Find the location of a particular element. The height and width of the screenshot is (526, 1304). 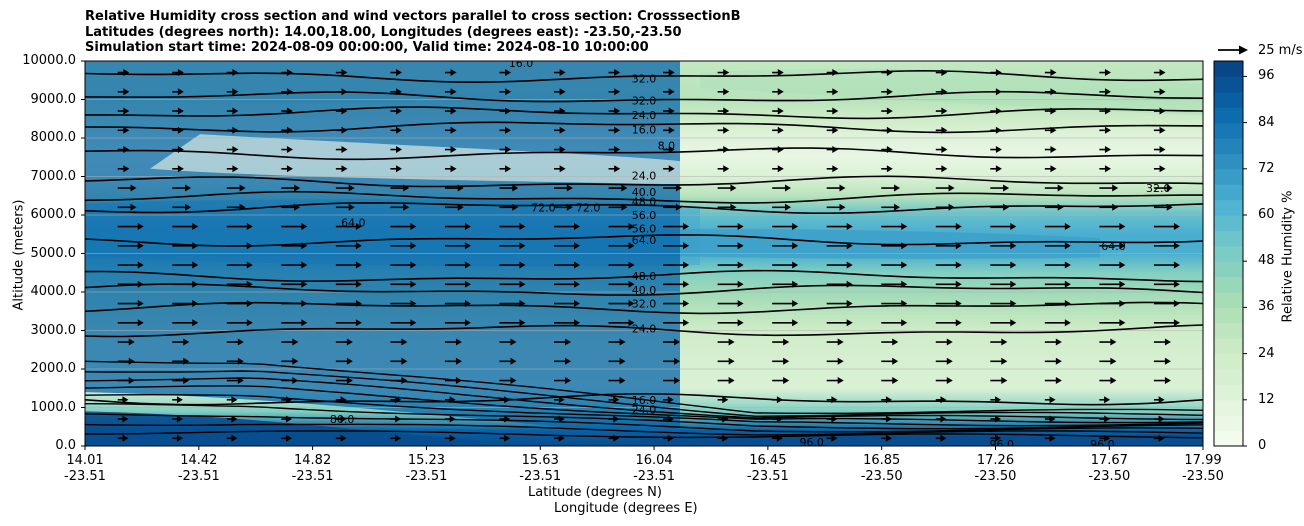

moist-patch-upper-east is located at coordinates (951, 91).